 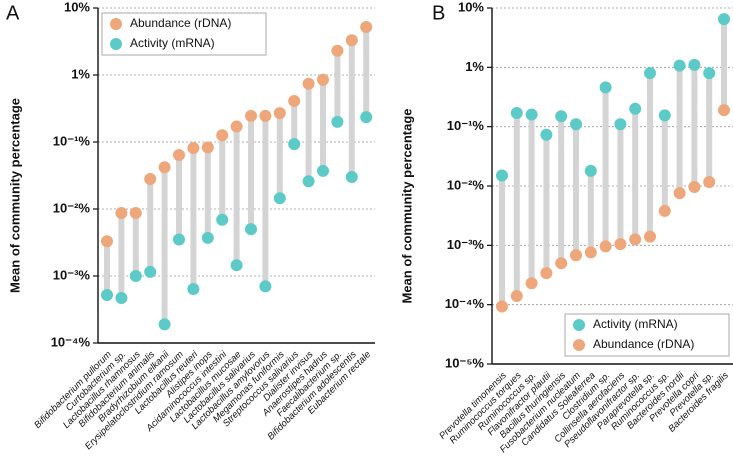 What do you see at coordinates (466, 184) in the screenshot?
I see `y-tick-label: 10⁻²%` at bounding box center [466, 184].